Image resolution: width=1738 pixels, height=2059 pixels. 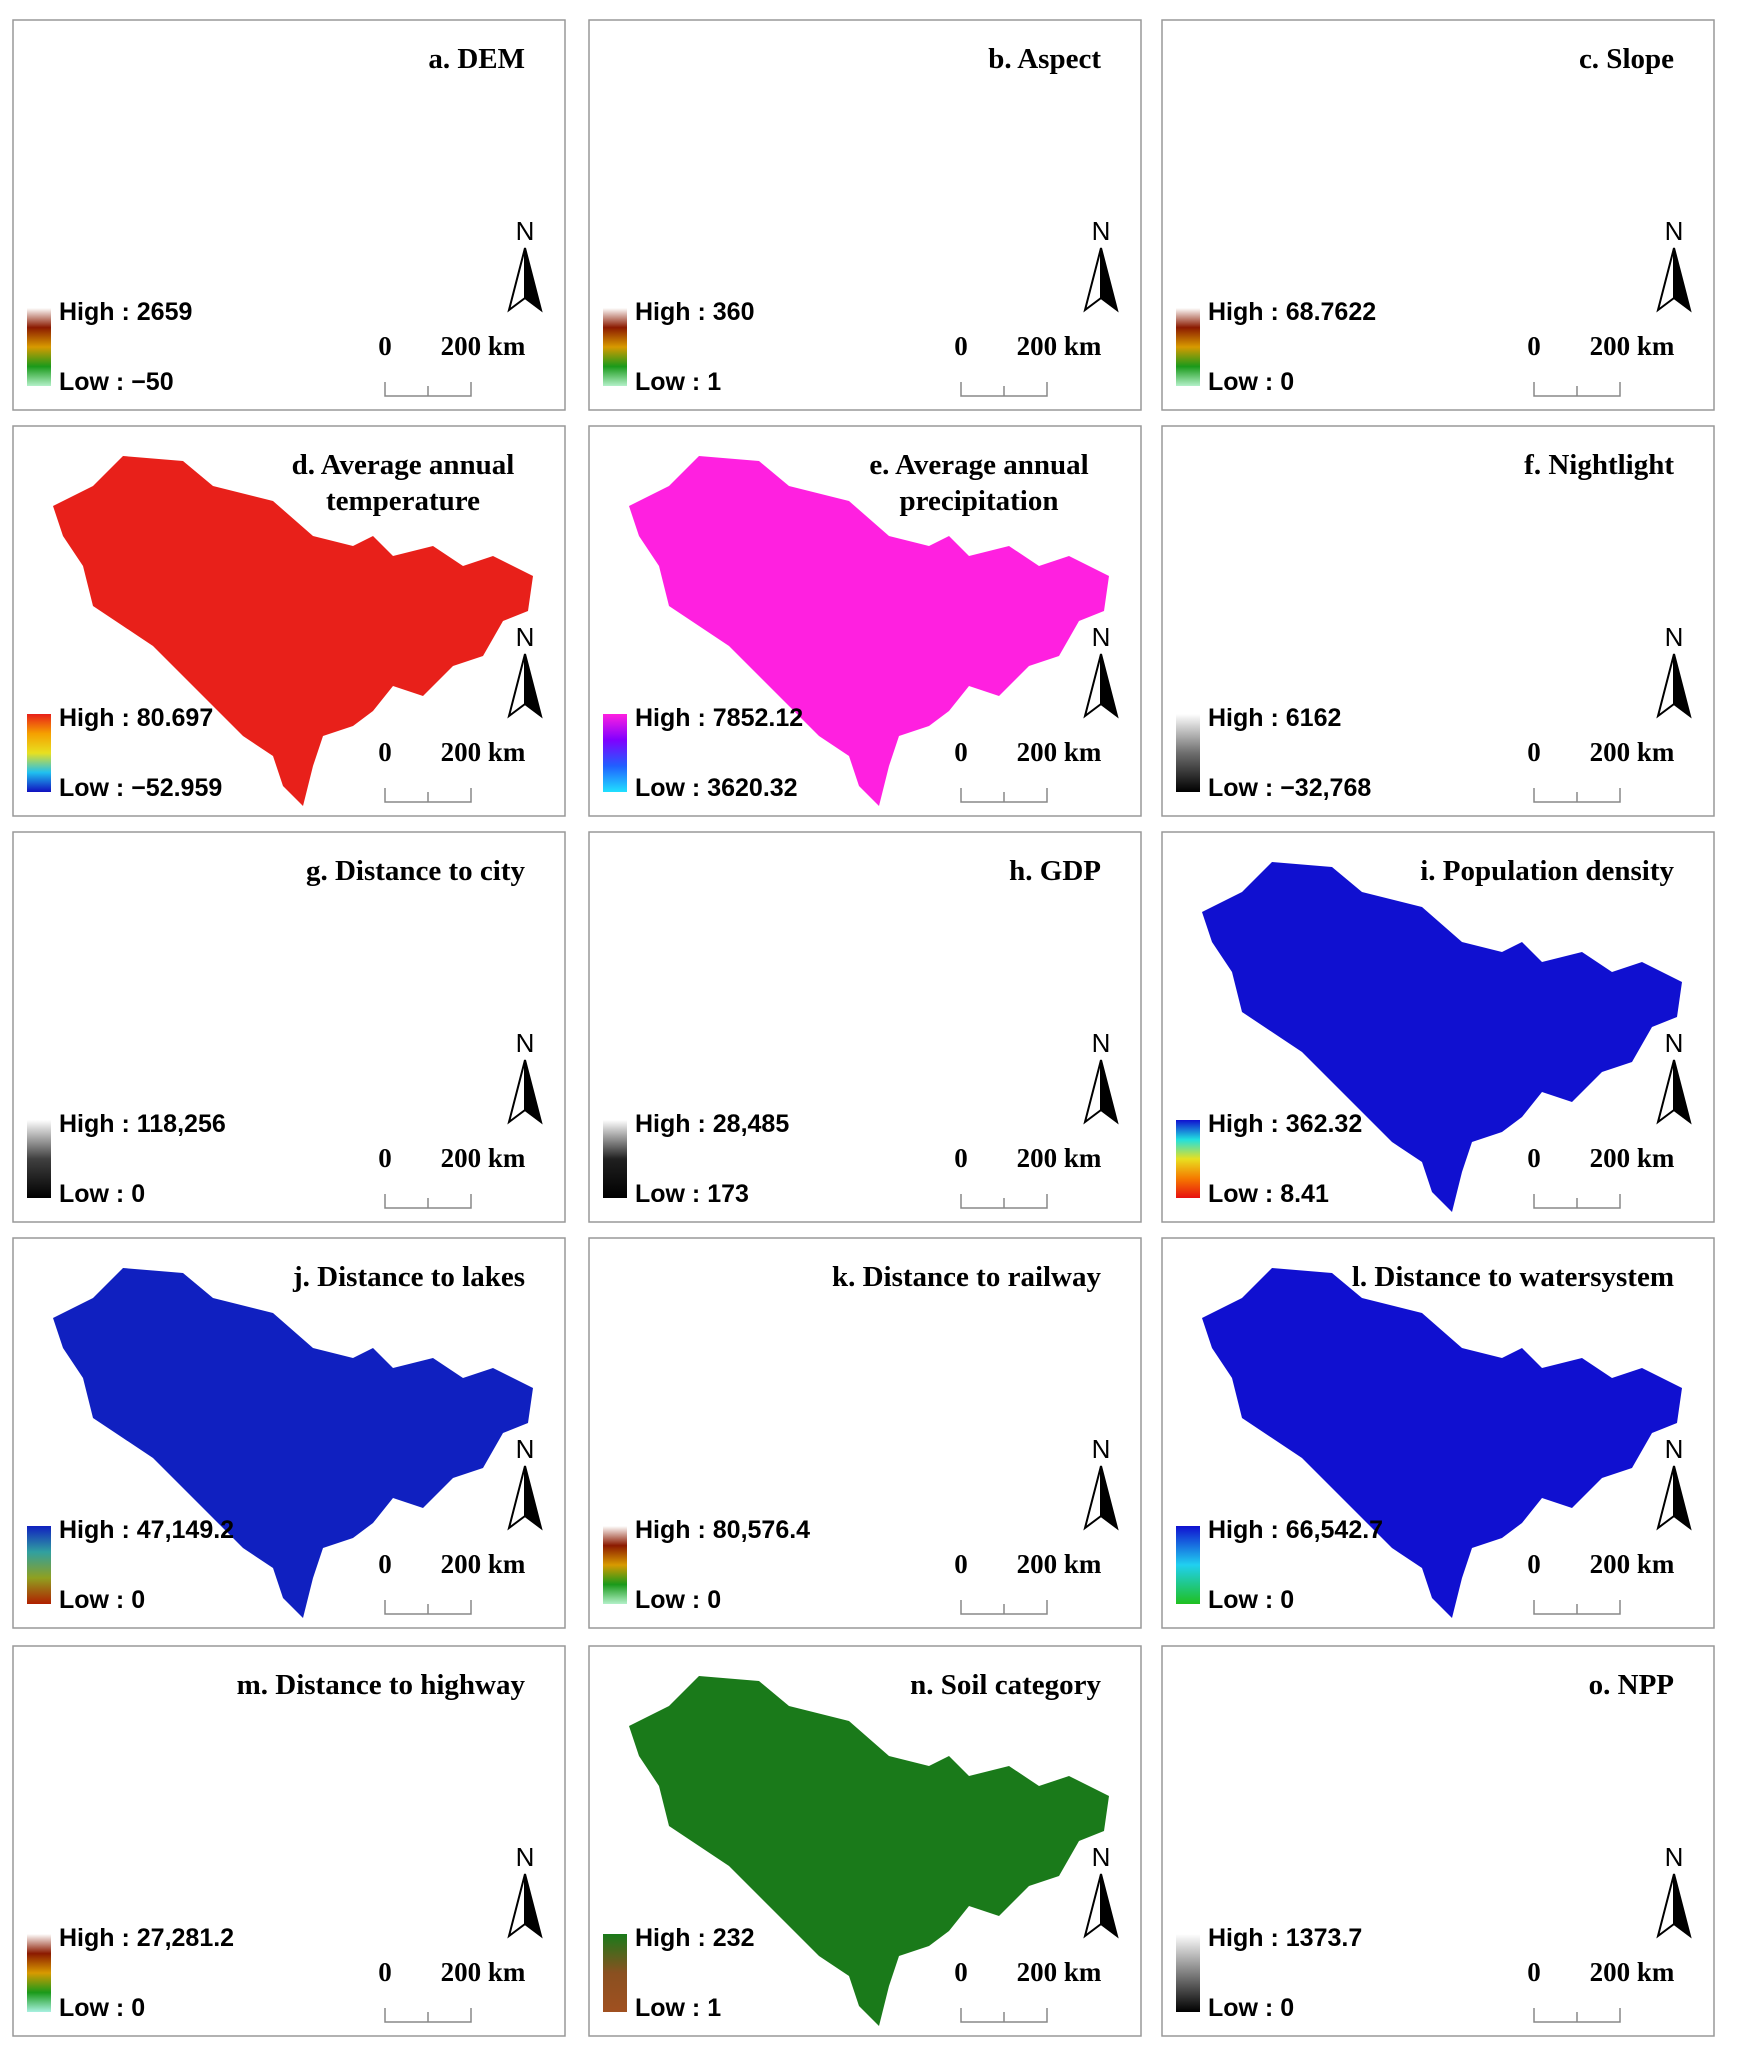 I want to click on panel-title: g. Distance to city, so click(x=416, y=871).